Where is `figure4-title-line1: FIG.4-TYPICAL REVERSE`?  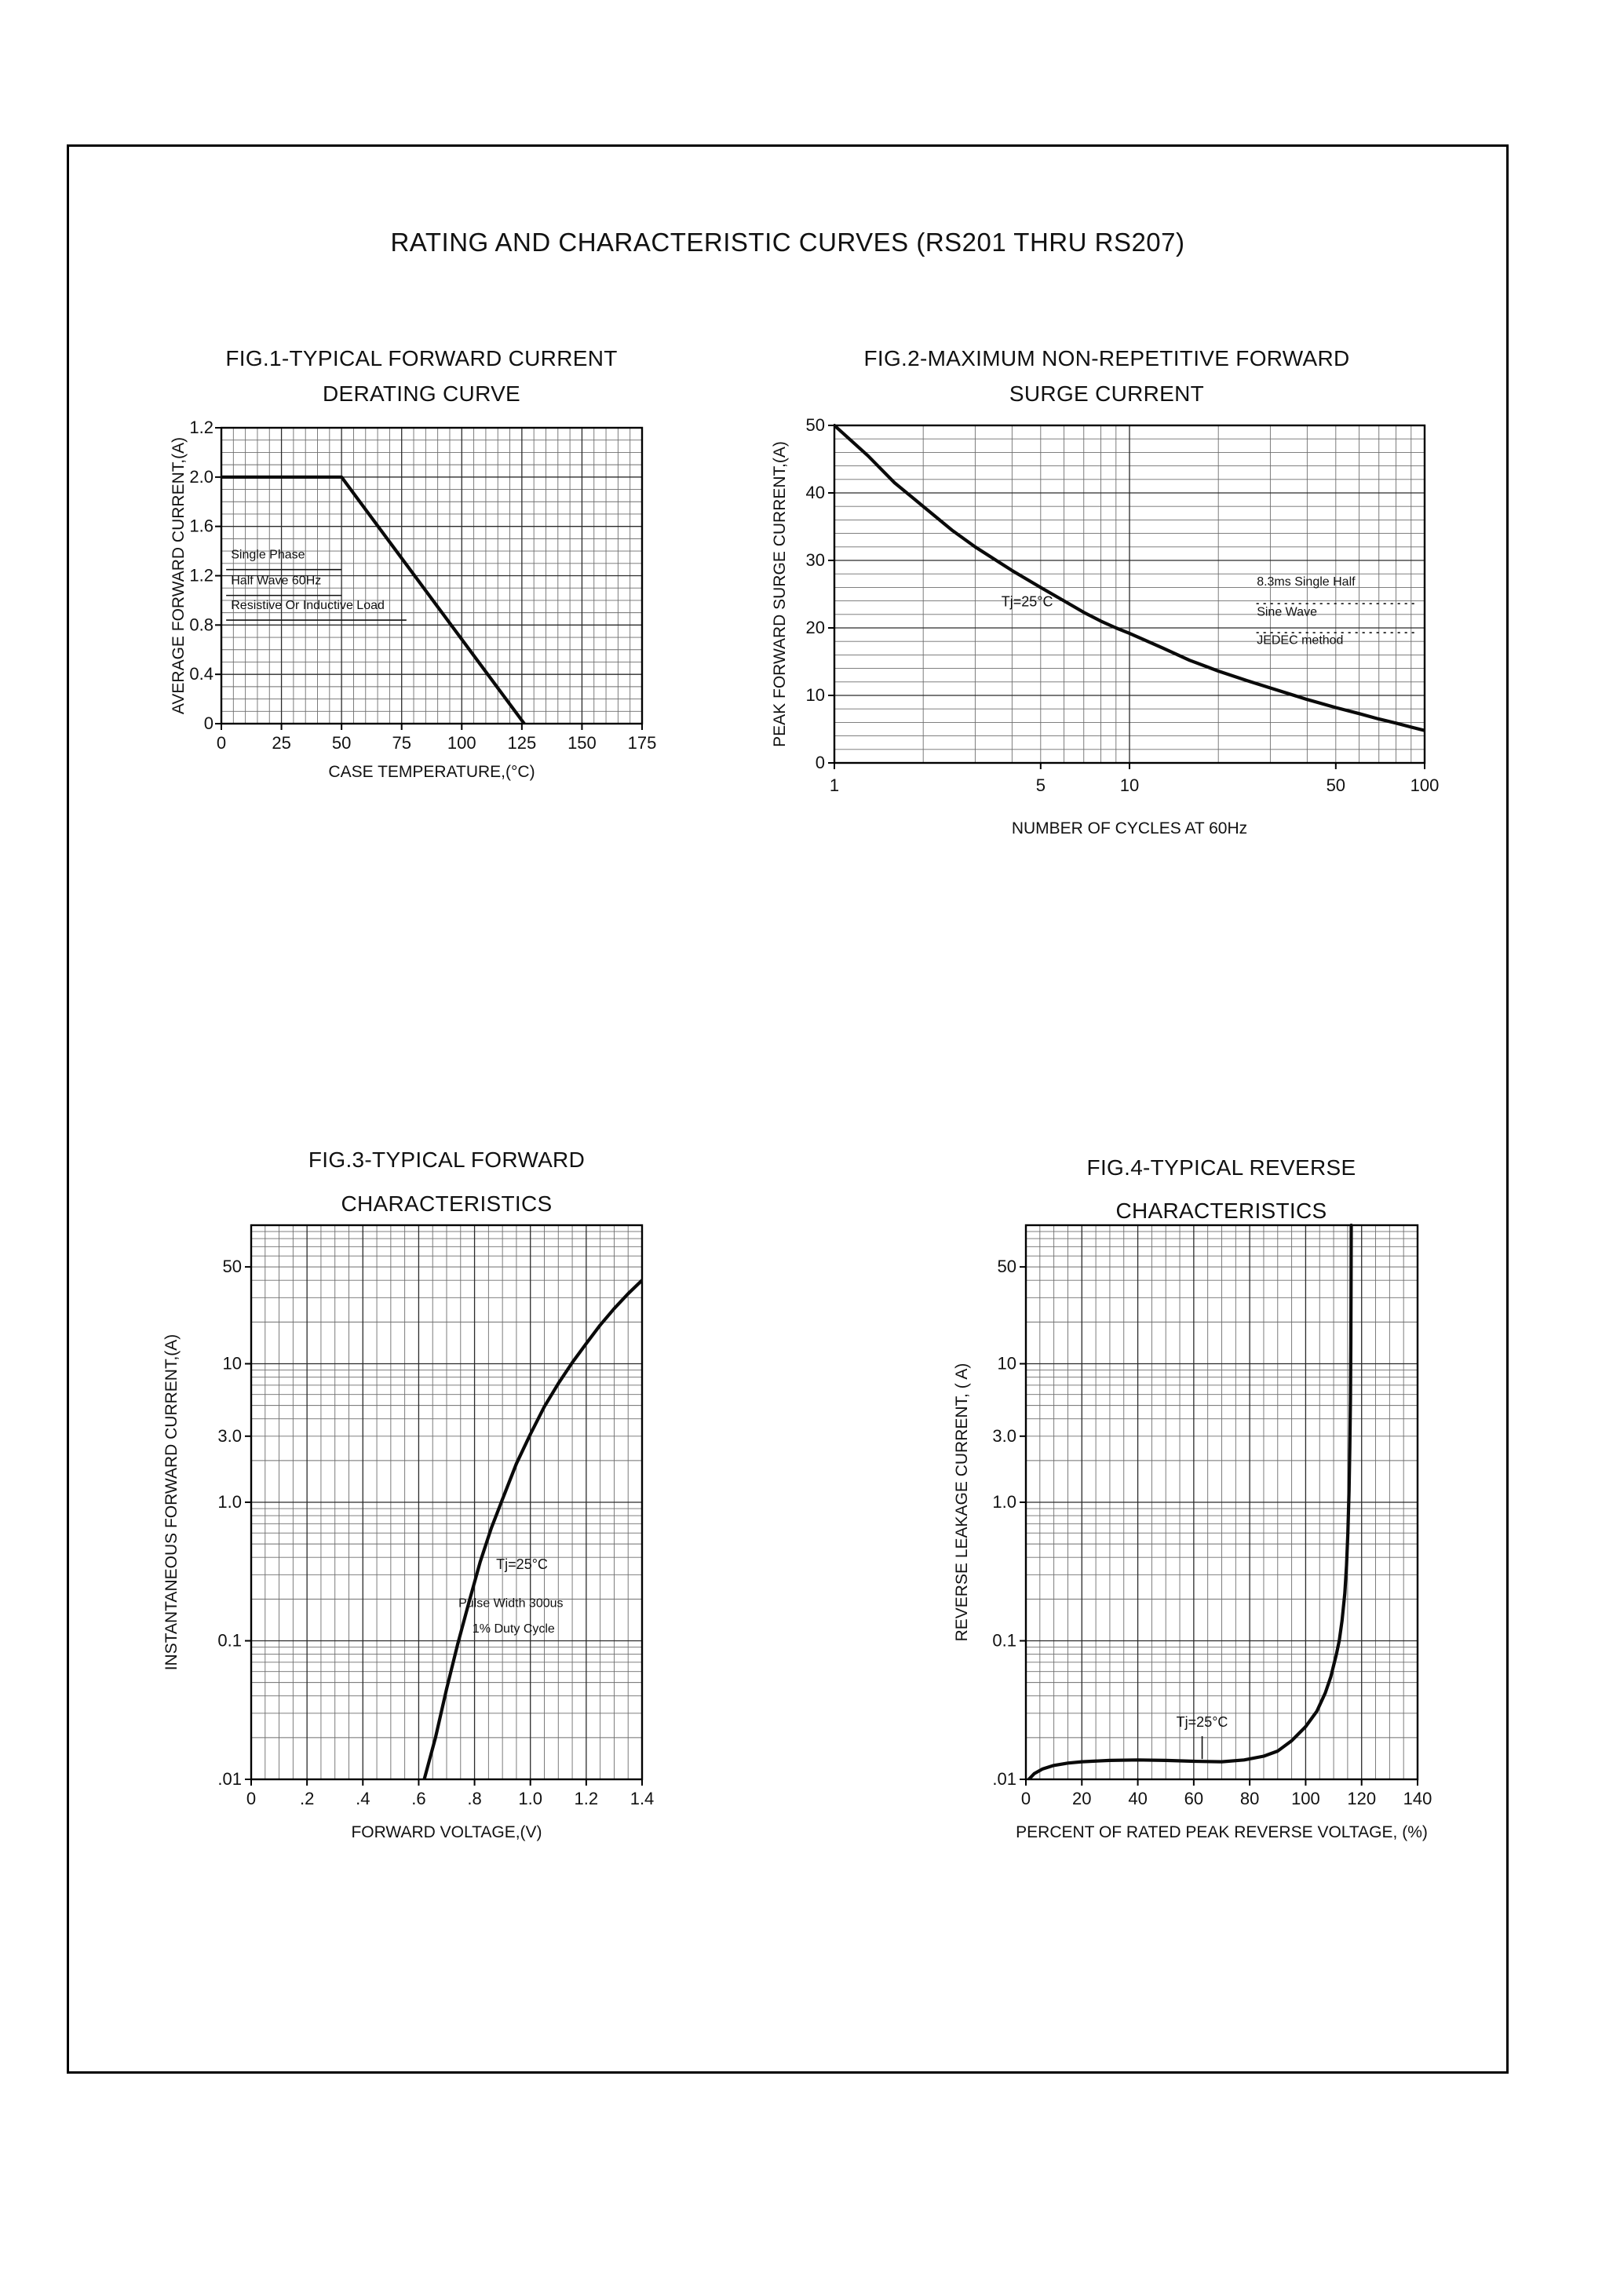 figure4-title-line1: FIG.4-TYPICAL REVERSE is located at coordinates (1221, 1167).